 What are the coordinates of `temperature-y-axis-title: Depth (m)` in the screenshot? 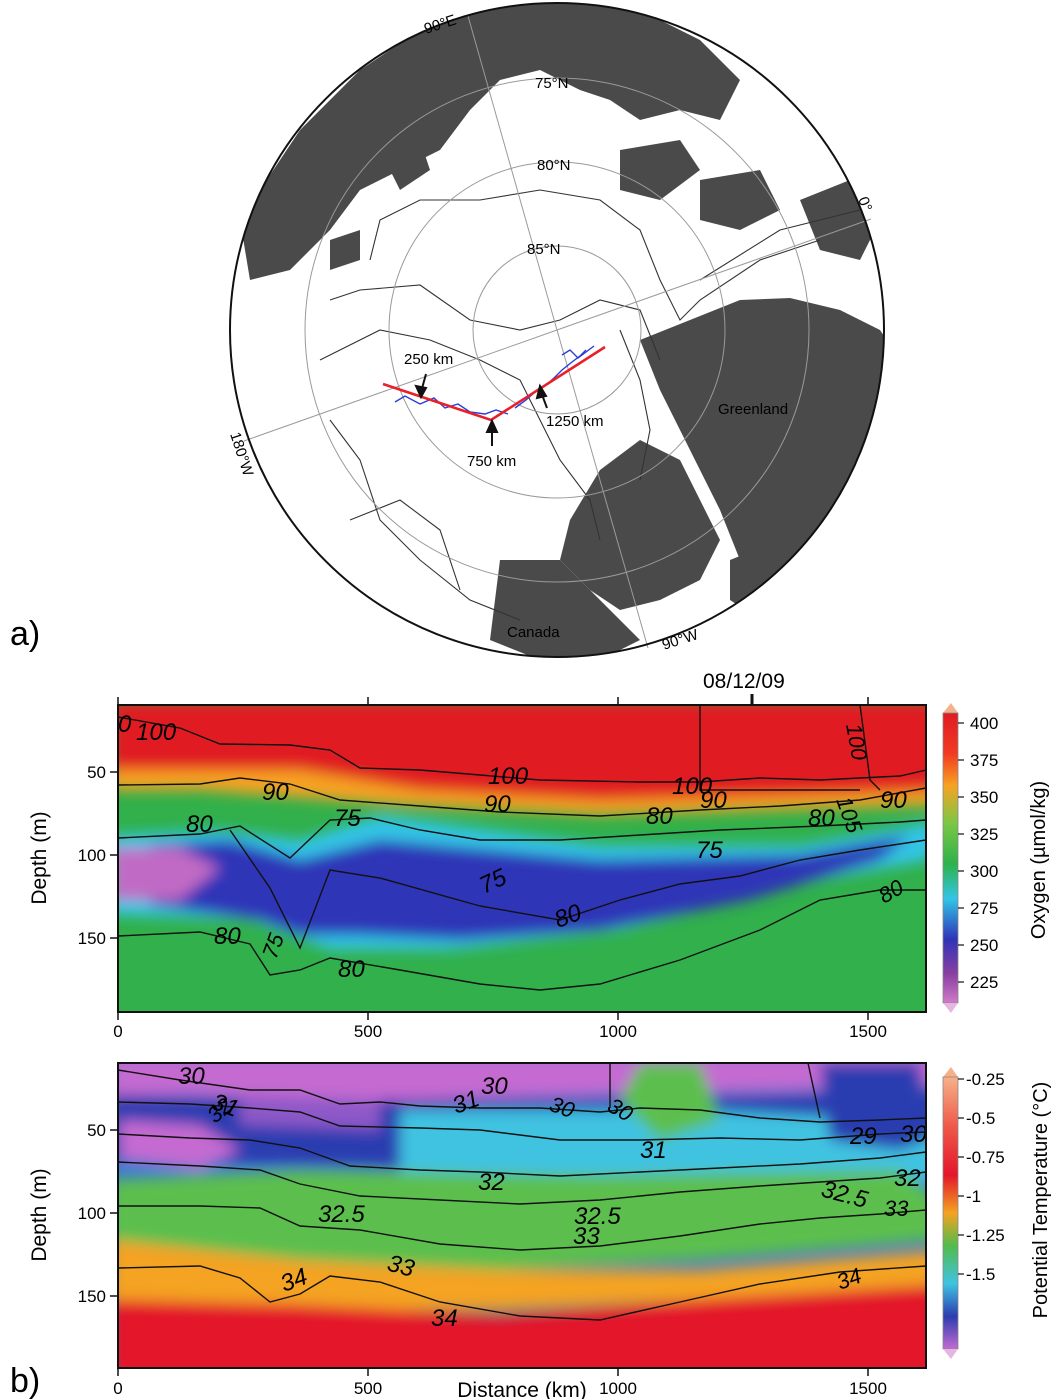 It's located at (39, 1214).